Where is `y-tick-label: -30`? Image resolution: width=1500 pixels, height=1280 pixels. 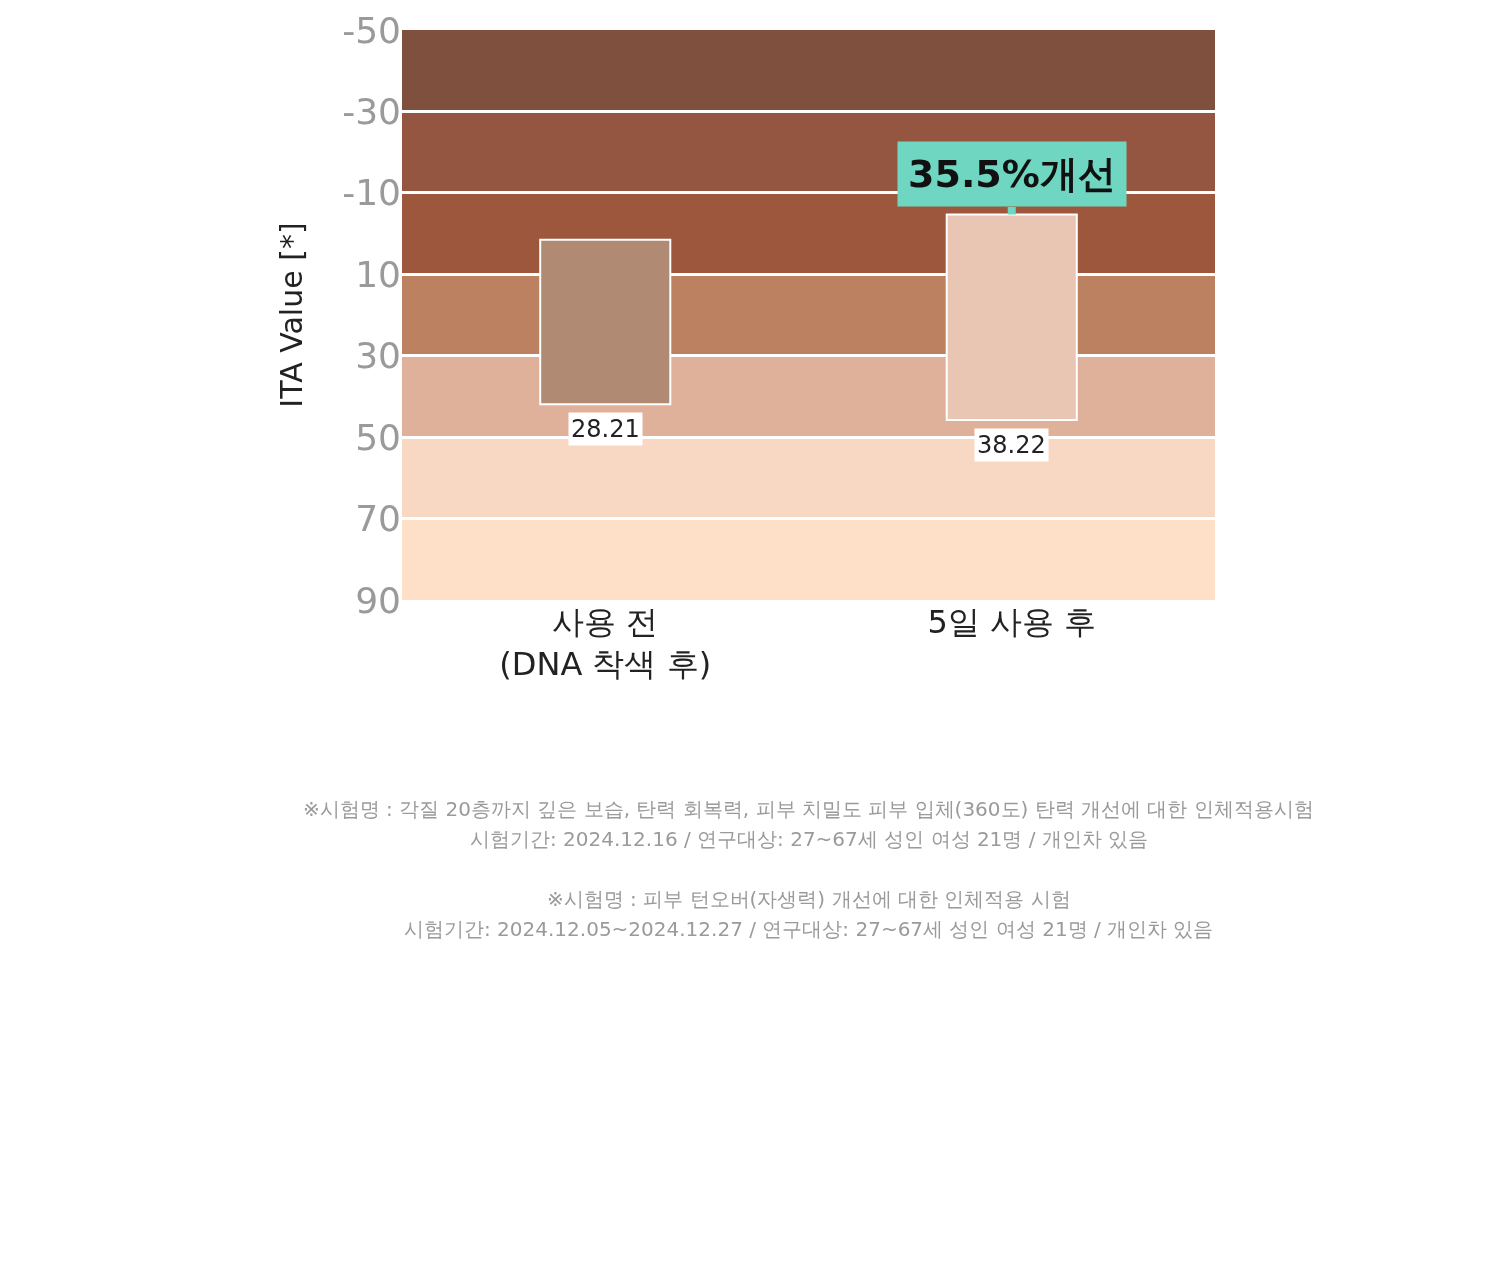 y-tick-label: -30 is located at coordinates (371, 112).